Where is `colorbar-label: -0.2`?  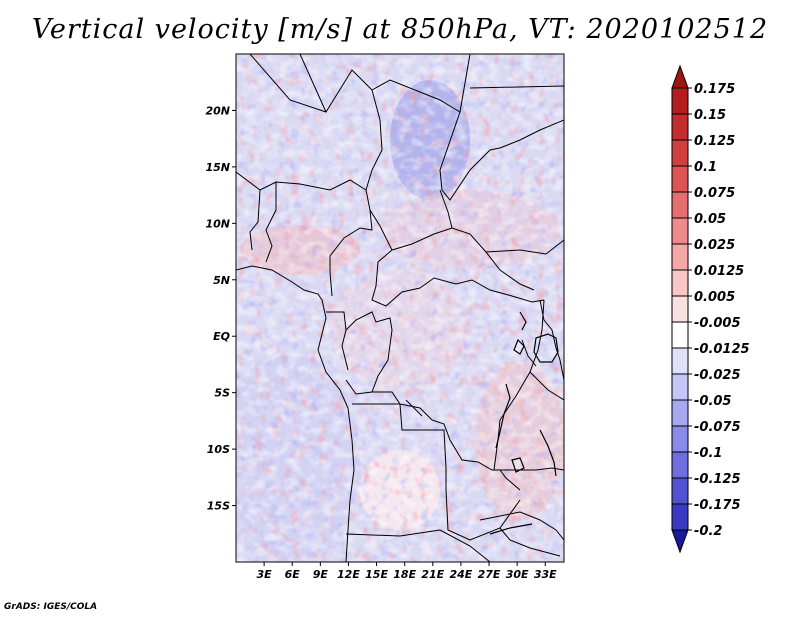
colorbar-label: -0.2 is located at coordinates (708, 531).